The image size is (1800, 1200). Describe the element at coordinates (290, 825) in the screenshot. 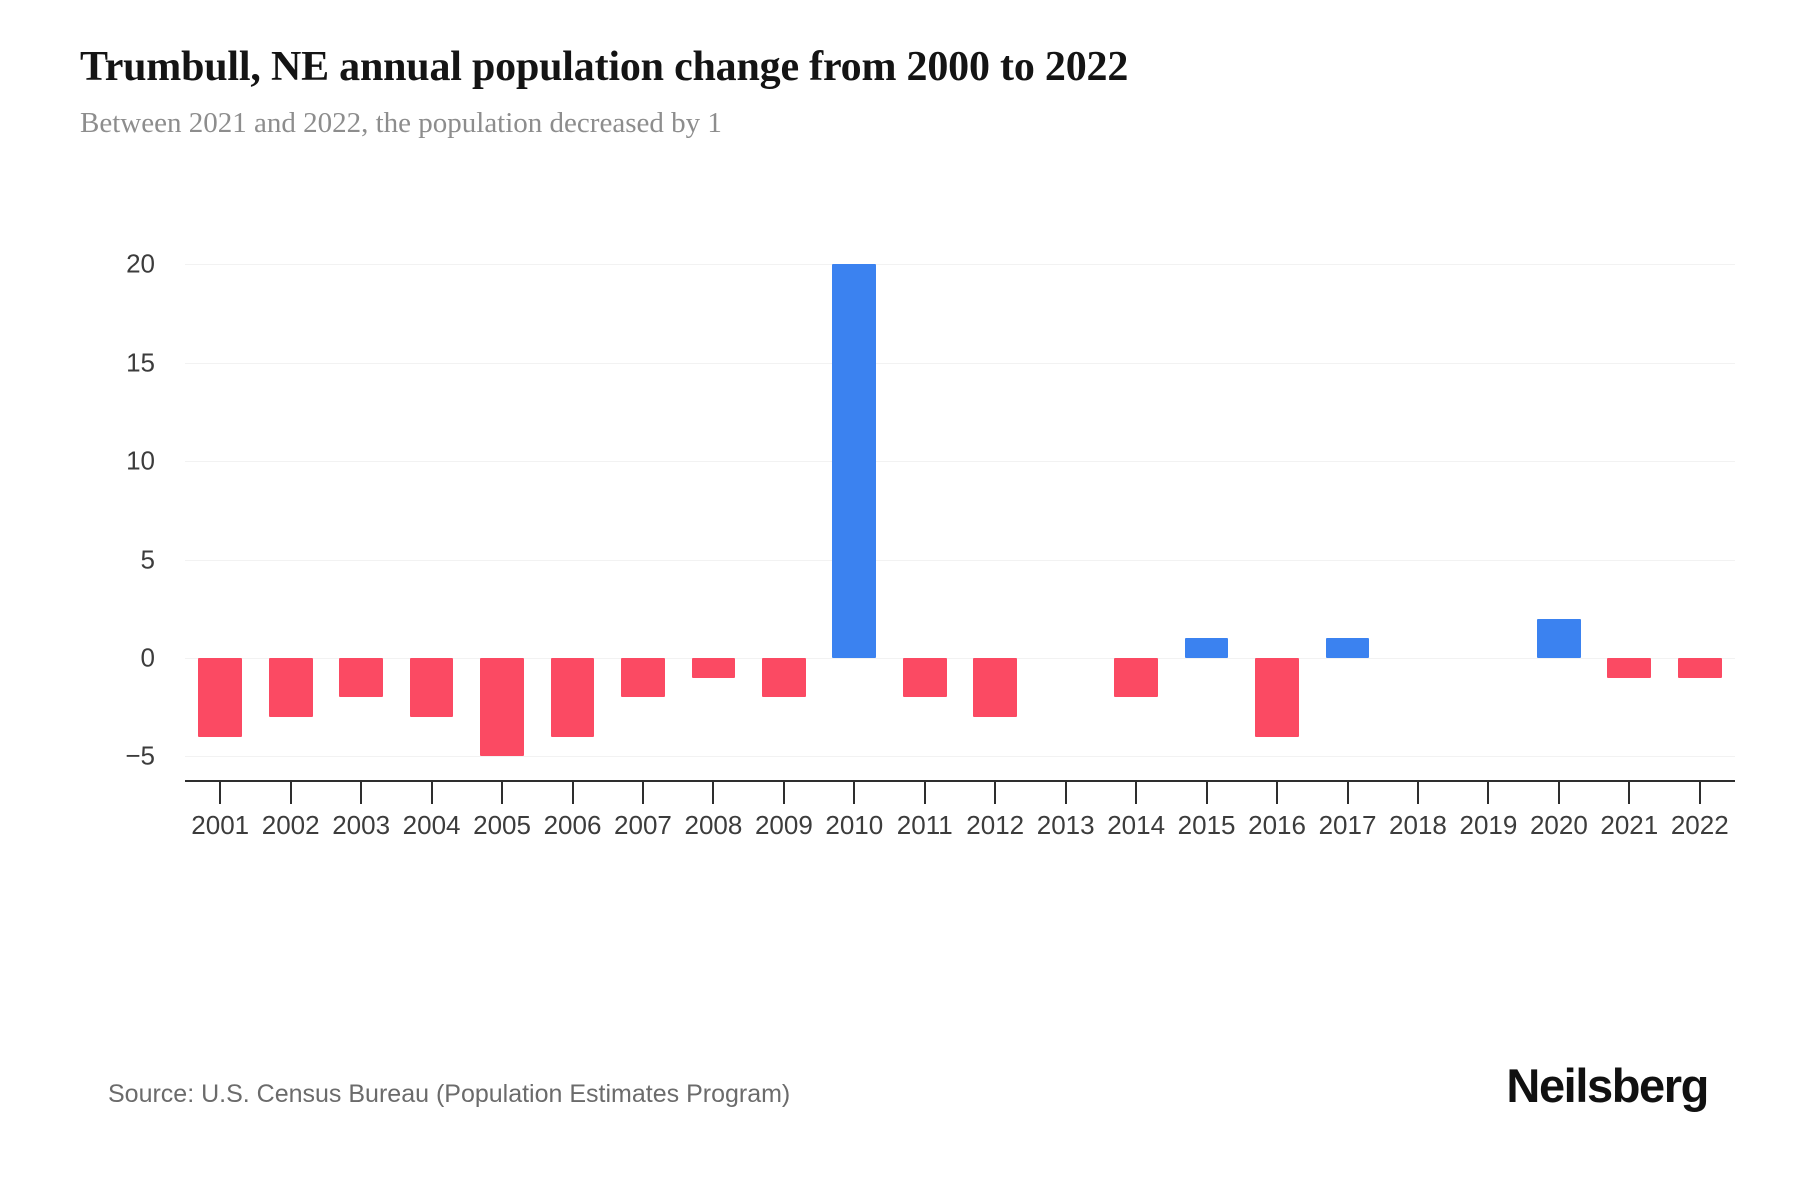

I see `x-axis-tick-label-2002: 2002` at that location.